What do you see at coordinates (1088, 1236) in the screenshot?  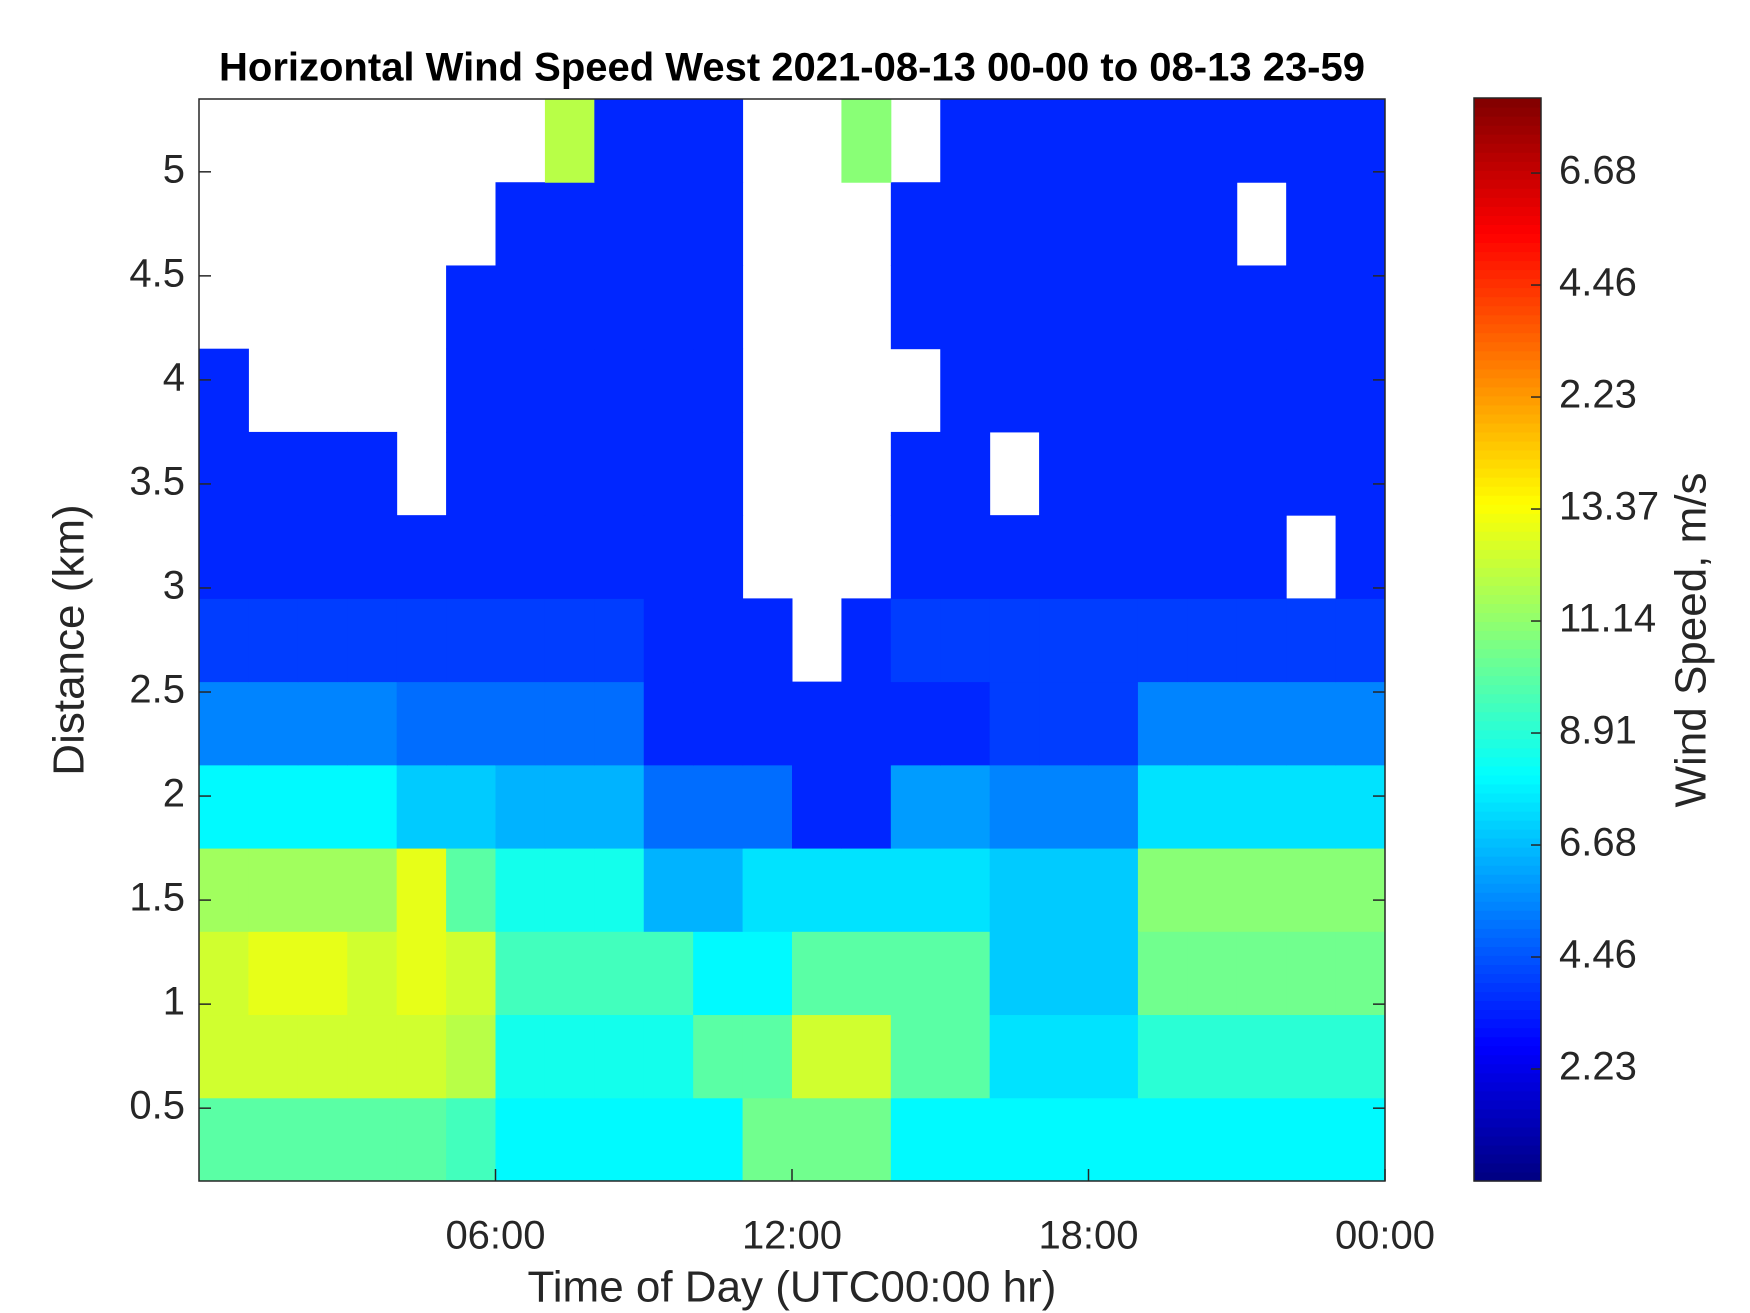 I see `x-tick-label: 18:00` at bounding box center [1088, 1236].